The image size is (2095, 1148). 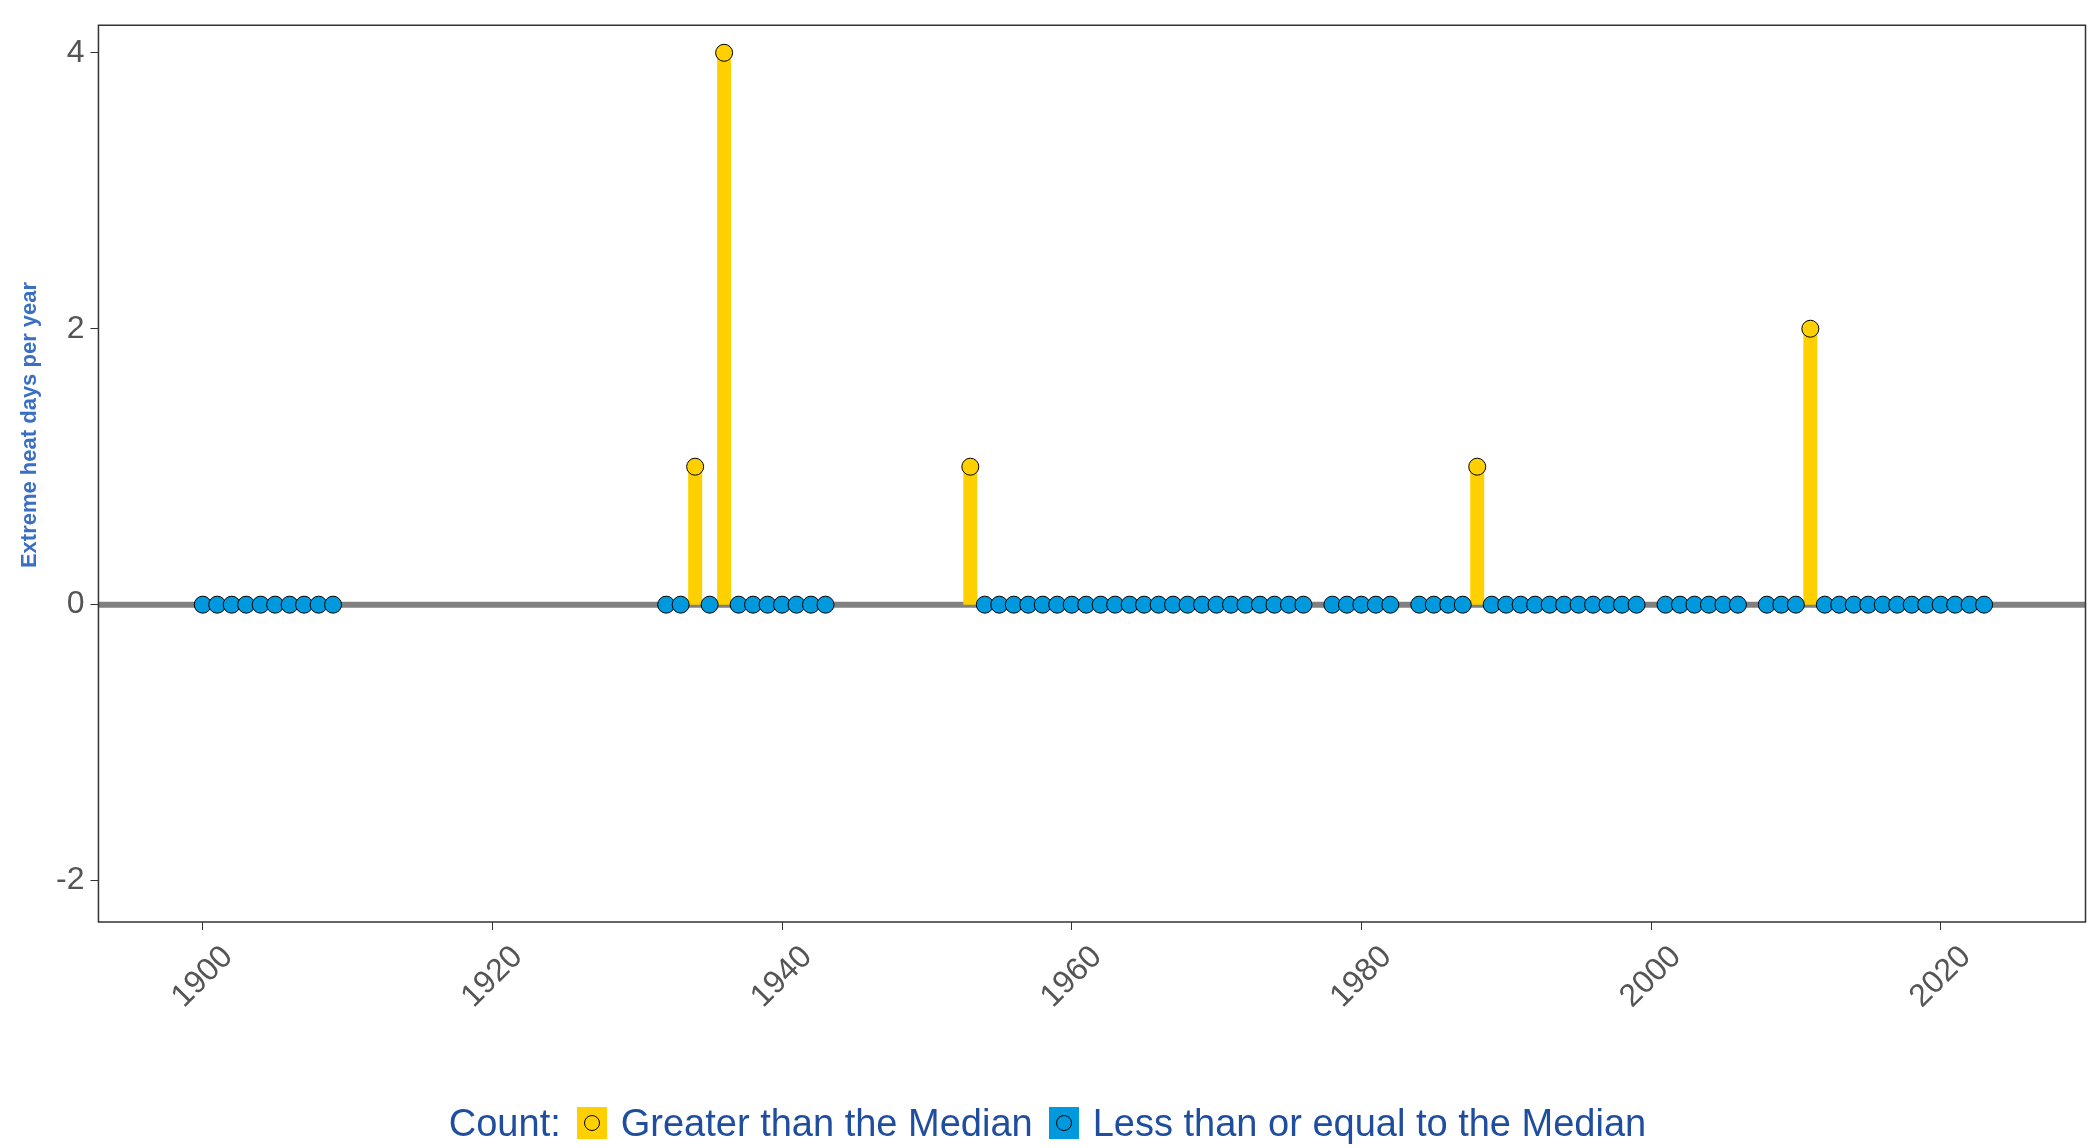 I want to click on y-tick-label: 4, so click(x=75, y=50).